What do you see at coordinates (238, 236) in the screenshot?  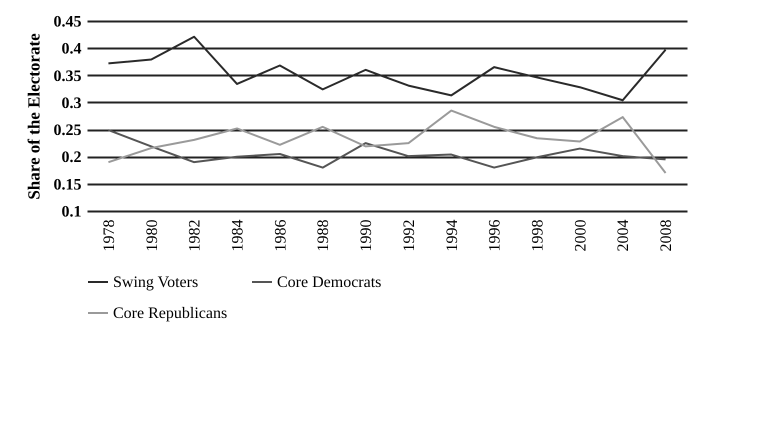 I see `x-tick-label: 1984` at bounding box center [238, 236].